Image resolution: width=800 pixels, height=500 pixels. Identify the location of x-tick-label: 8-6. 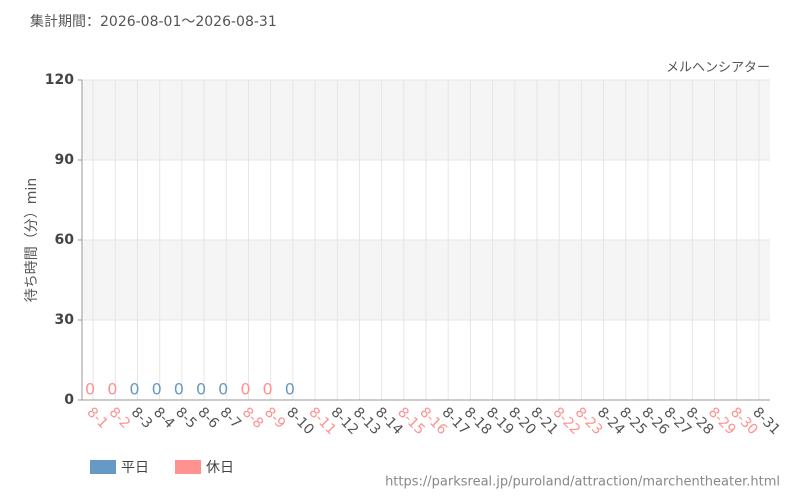
(208, 418).